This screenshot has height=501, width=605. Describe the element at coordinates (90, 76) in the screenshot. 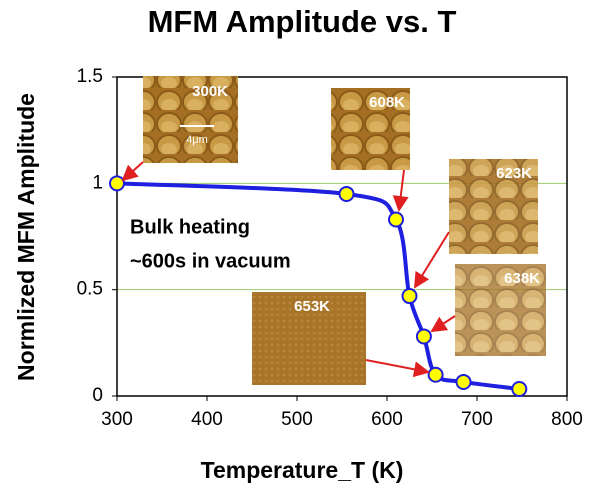

I see `y-tick-label: 1.5` at that location.